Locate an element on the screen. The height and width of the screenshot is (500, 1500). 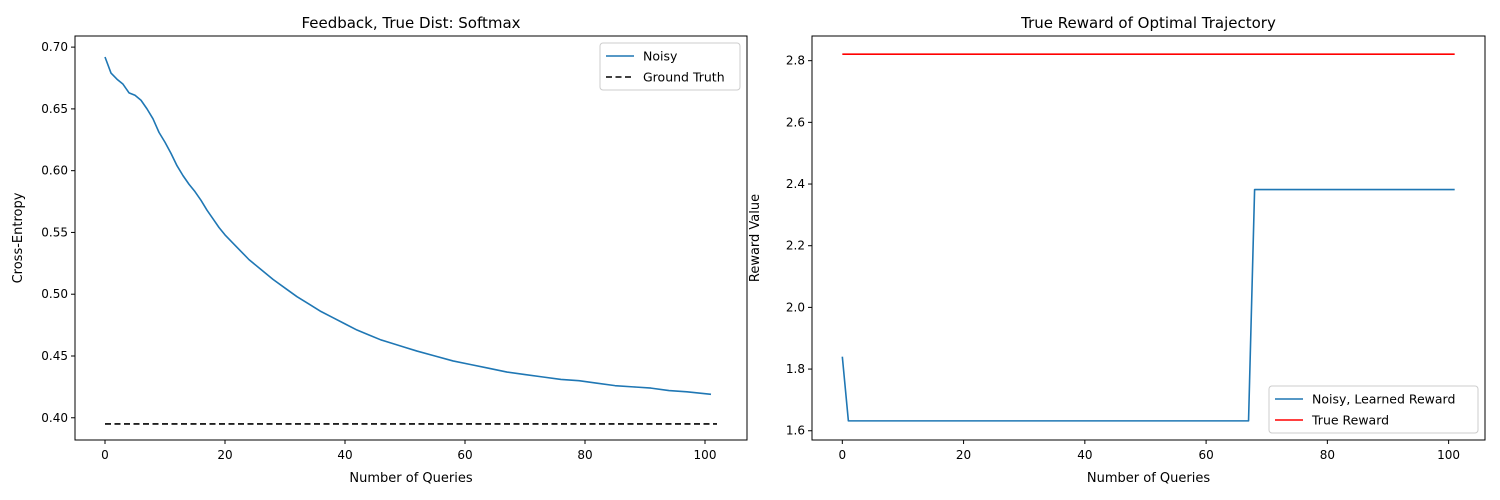
legend-label: Noisy, Learned Reward is located at coordinates (1383, 399).